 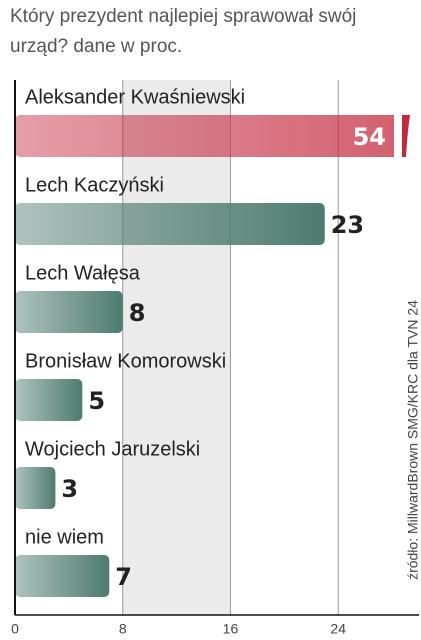 I want to click on x-tick-label: 8, so click(x=123, y=629).